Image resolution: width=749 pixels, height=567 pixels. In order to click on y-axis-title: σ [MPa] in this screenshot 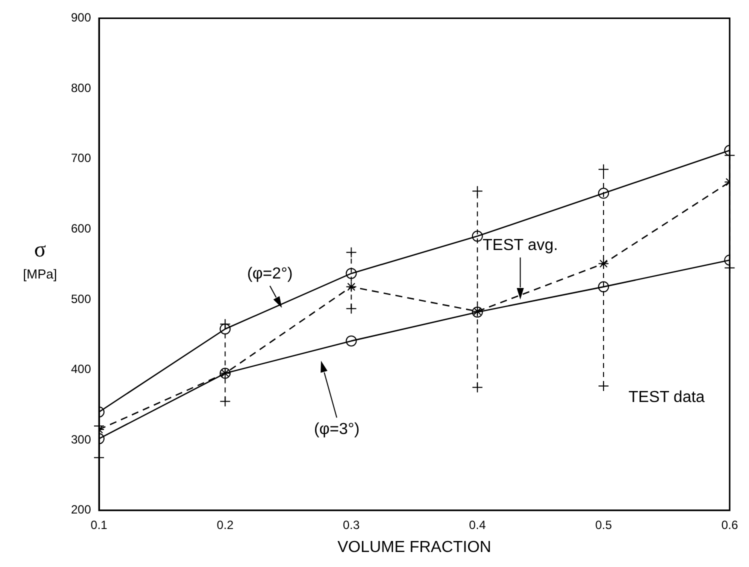, I will do `click(40, 259)`.